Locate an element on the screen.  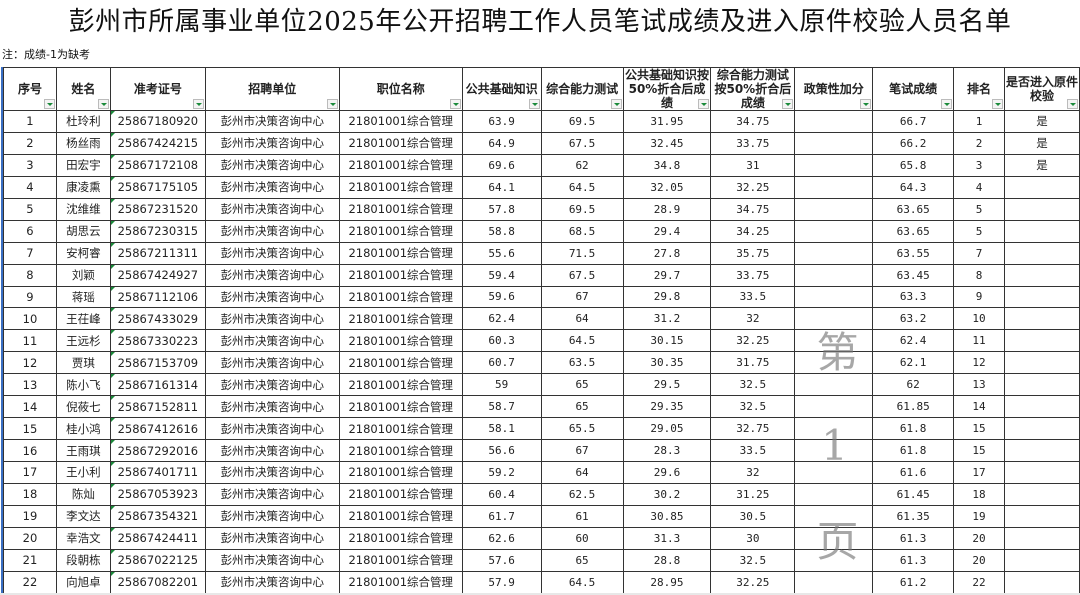
cell-name: 杨丝雨 is located at coordinates (83, 143).